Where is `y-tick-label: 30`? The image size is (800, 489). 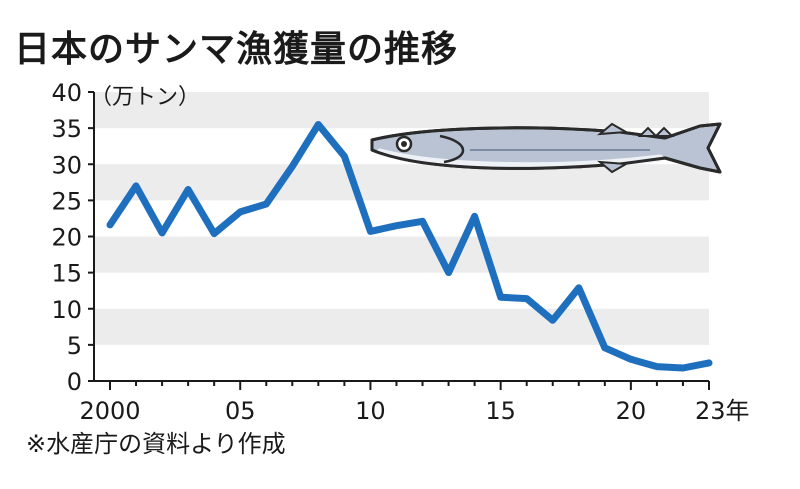
y-tick-label: 30 is located at coordinates (66, 165).